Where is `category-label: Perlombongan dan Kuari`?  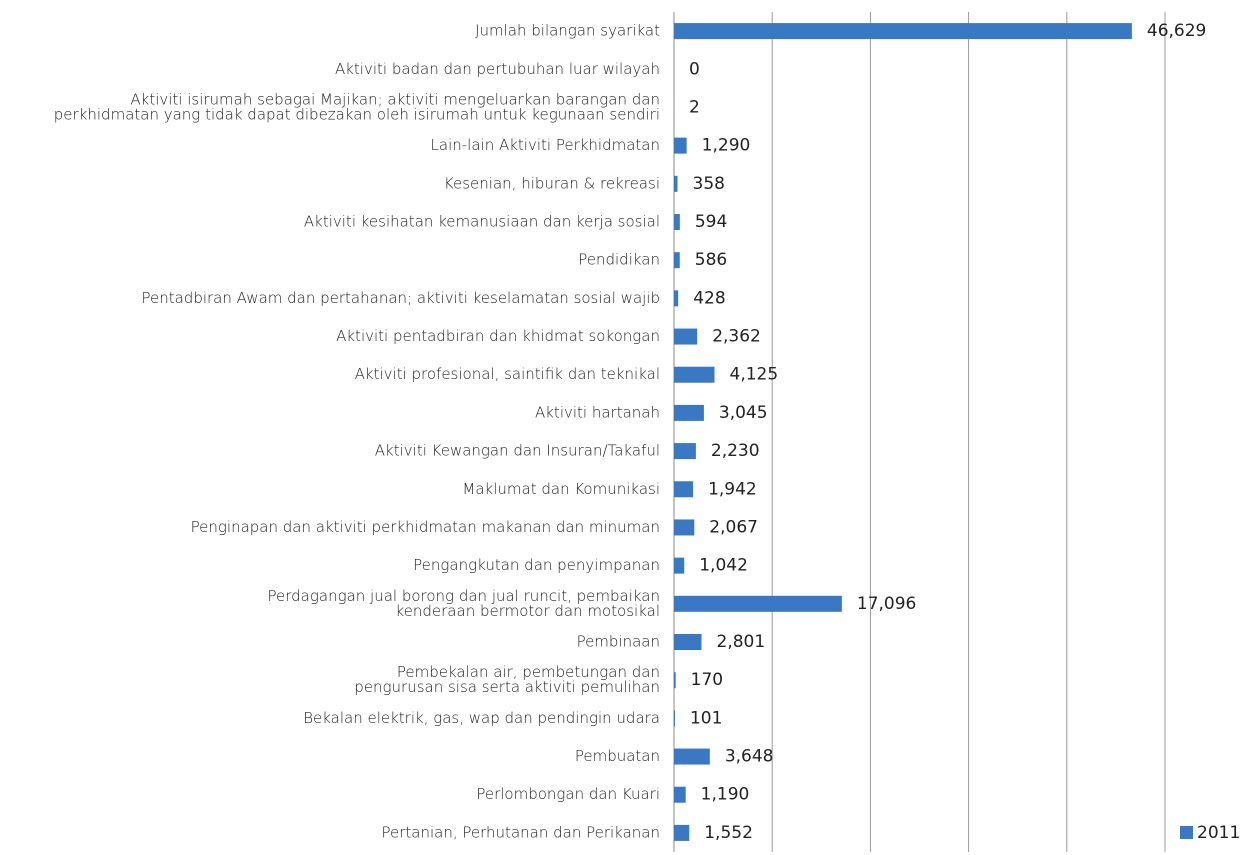
category-label: Perlombongan dan Kuari is located at coordinates (568, 794).